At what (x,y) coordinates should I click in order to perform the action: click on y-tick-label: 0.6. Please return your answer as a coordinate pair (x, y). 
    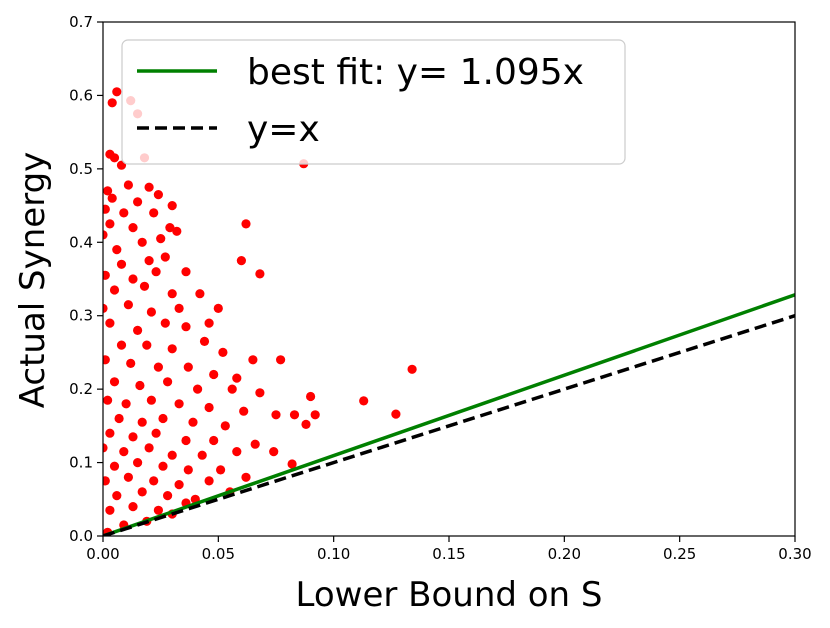
    Looking at the image, I should click on (81, 95).